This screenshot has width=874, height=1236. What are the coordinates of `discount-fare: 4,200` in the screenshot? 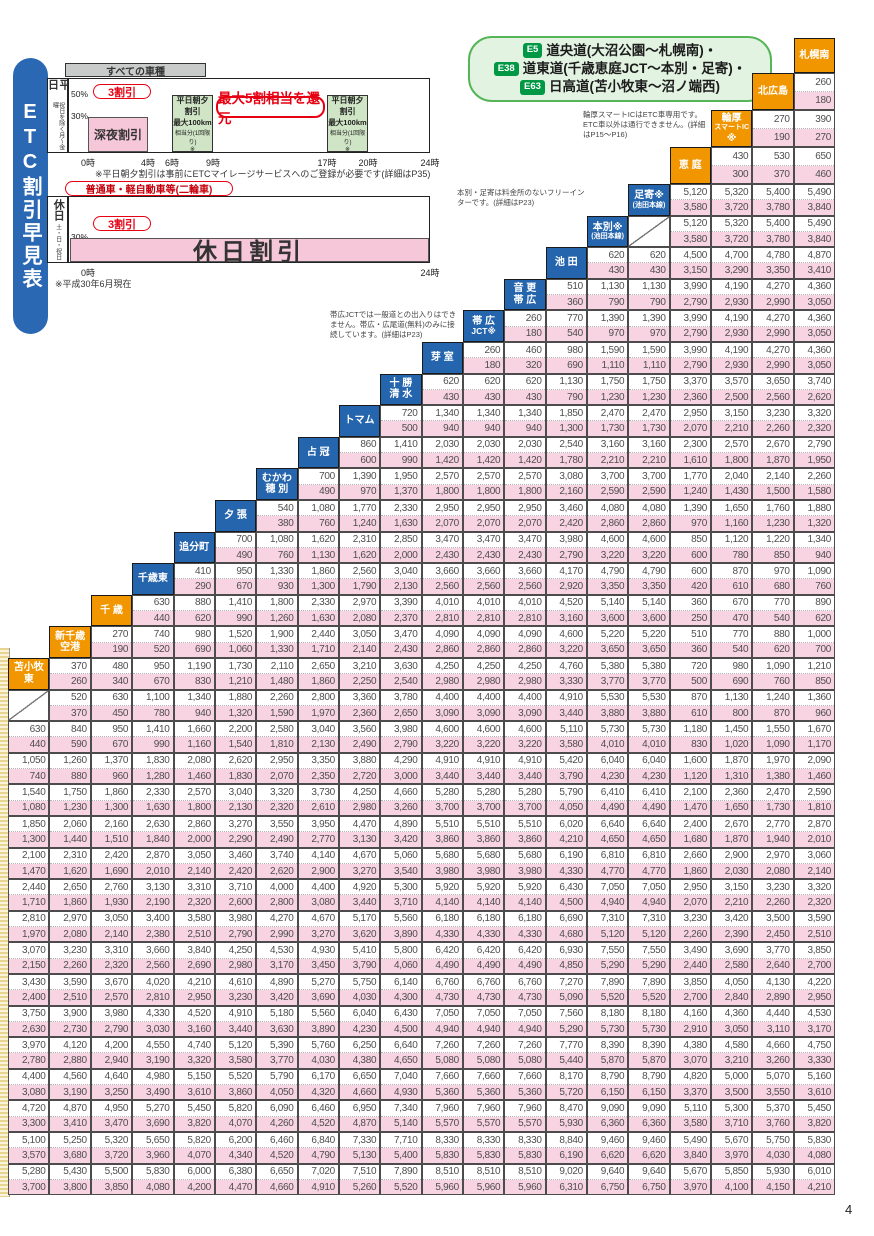 It's located at (194, 1187).